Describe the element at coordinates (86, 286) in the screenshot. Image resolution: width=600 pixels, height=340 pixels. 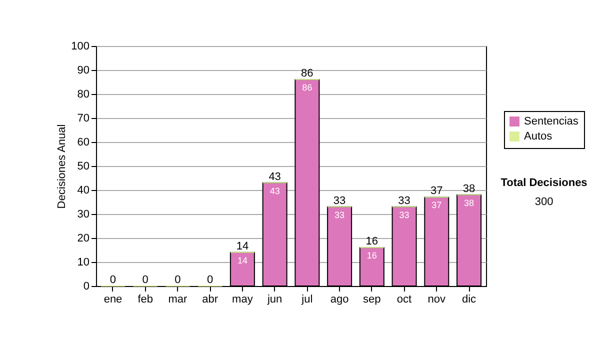
I see `y-tick-label: 0` at that location.